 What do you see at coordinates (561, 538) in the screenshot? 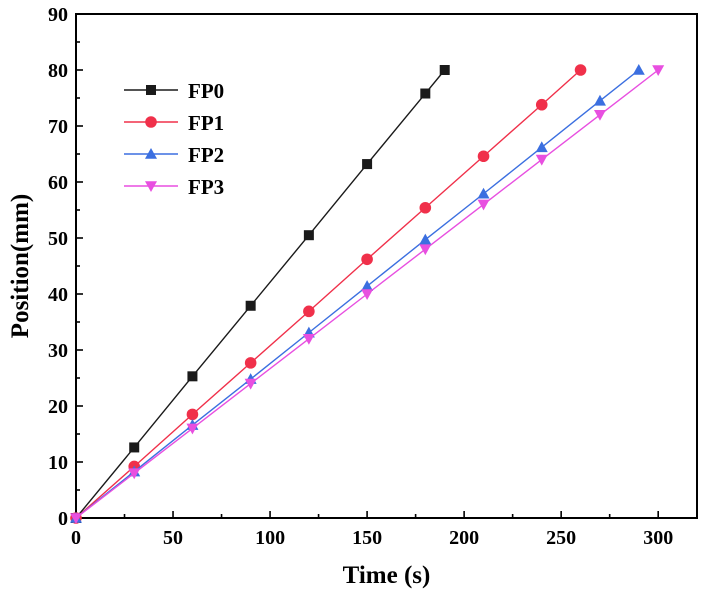
I see `x-tick-label: 250` at bounding box center [561, 538].